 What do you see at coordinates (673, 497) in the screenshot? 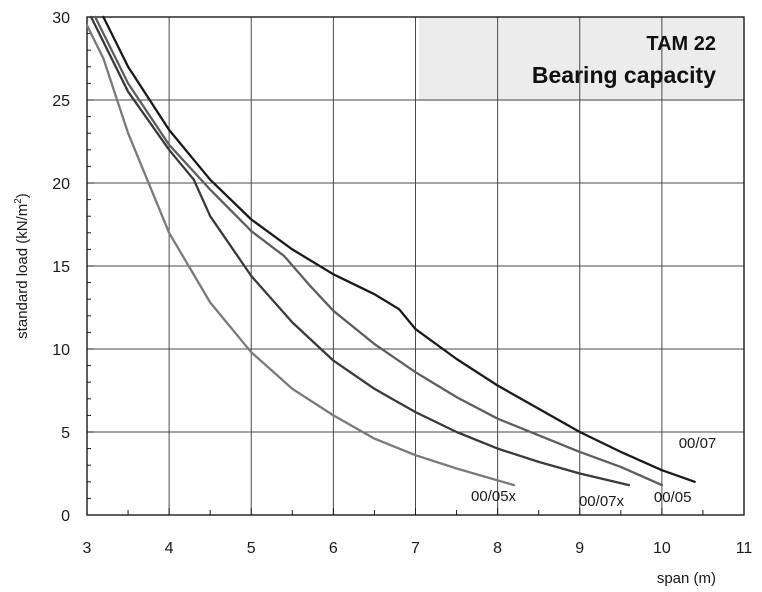
I see `series-label-00-05: 00/05` at bounding box center [673, 497].